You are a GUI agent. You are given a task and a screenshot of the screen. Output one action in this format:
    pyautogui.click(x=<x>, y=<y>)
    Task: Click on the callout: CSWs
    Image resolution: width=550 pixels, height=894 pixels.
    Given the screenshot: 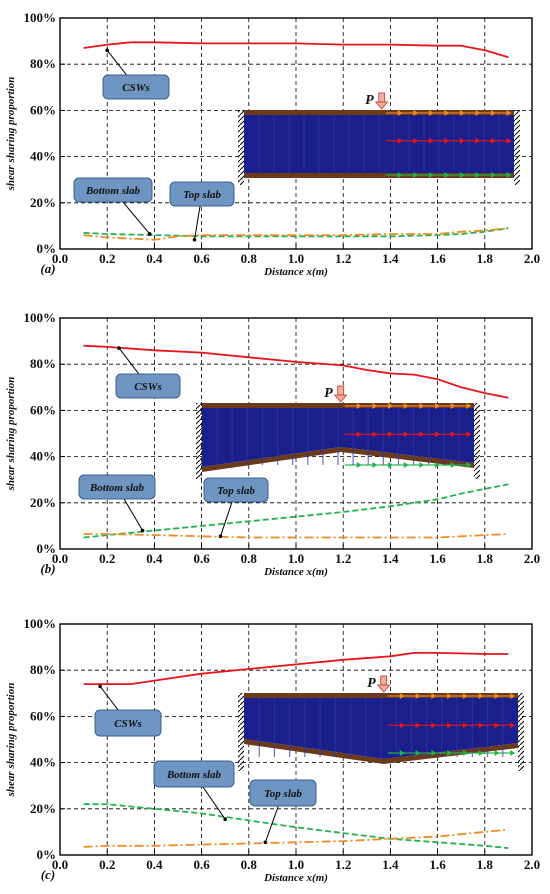 What is the action you would take?
    pyautogui.click(x=148, y=372)
    